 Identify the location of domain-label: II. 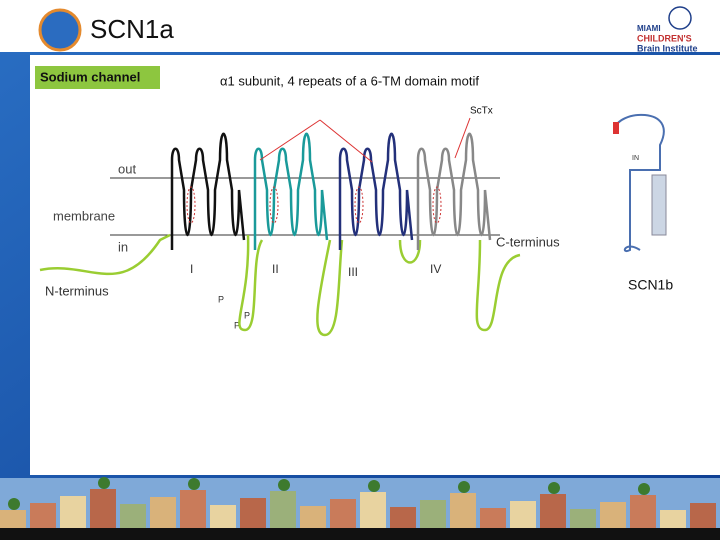
(275, 269).